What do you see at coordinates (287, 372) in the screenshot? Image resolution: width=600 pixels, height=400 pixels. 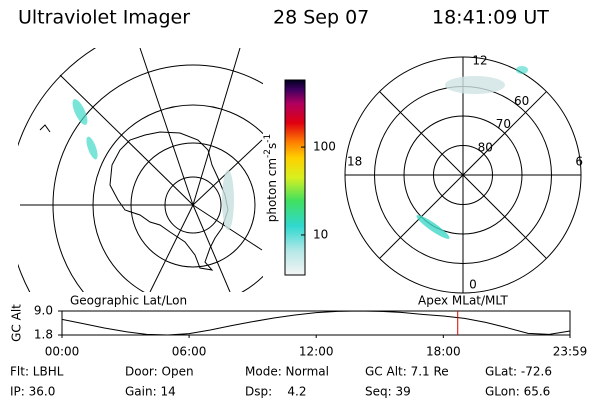 I see `status-field: Mode: Normal` at bounding box center [287, 372].